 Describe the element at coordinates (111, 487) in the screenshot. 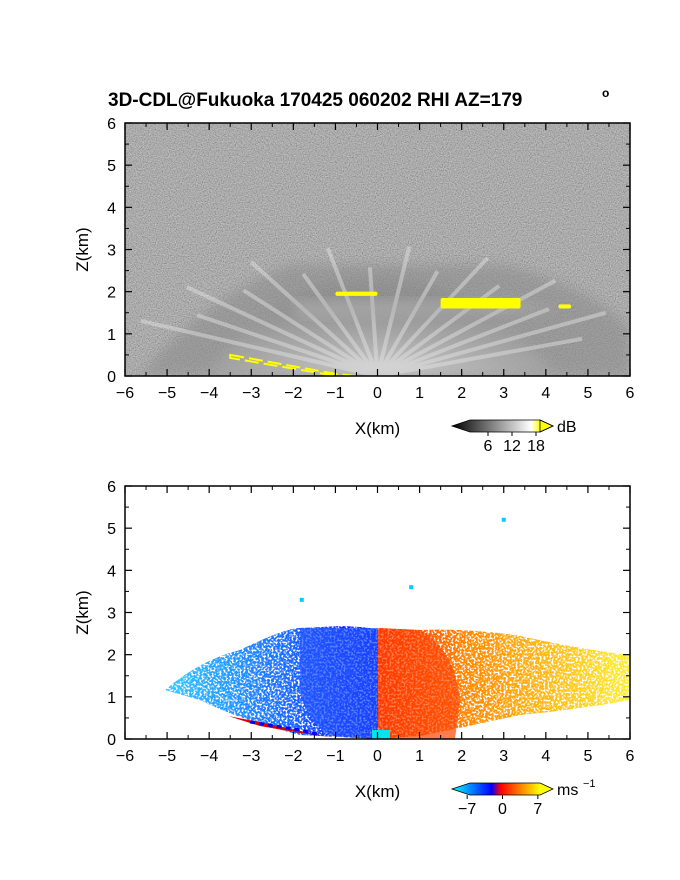

I see `velocity-ytick-label: 6` at that location.